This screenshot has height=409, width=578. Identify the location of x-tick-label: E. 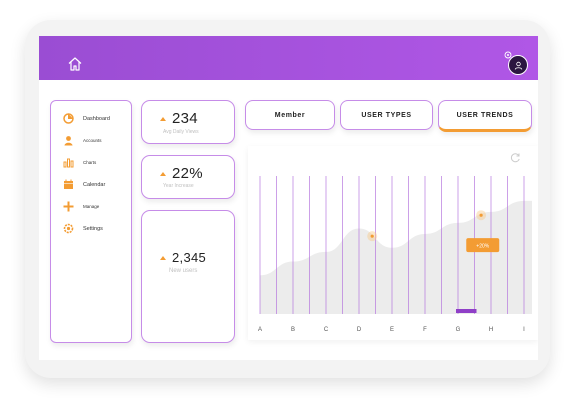
(392, 330).